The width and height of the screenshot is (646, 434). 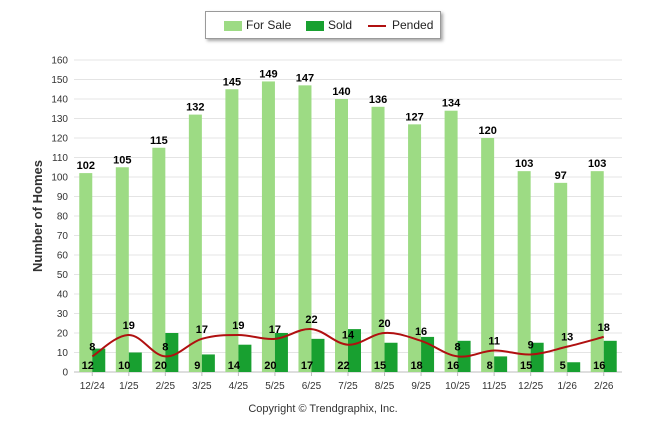 What do you see at coordinates (63, 334) in the screenshot?
I see `y-tick-label: 20` at bounding box center [63, 334].